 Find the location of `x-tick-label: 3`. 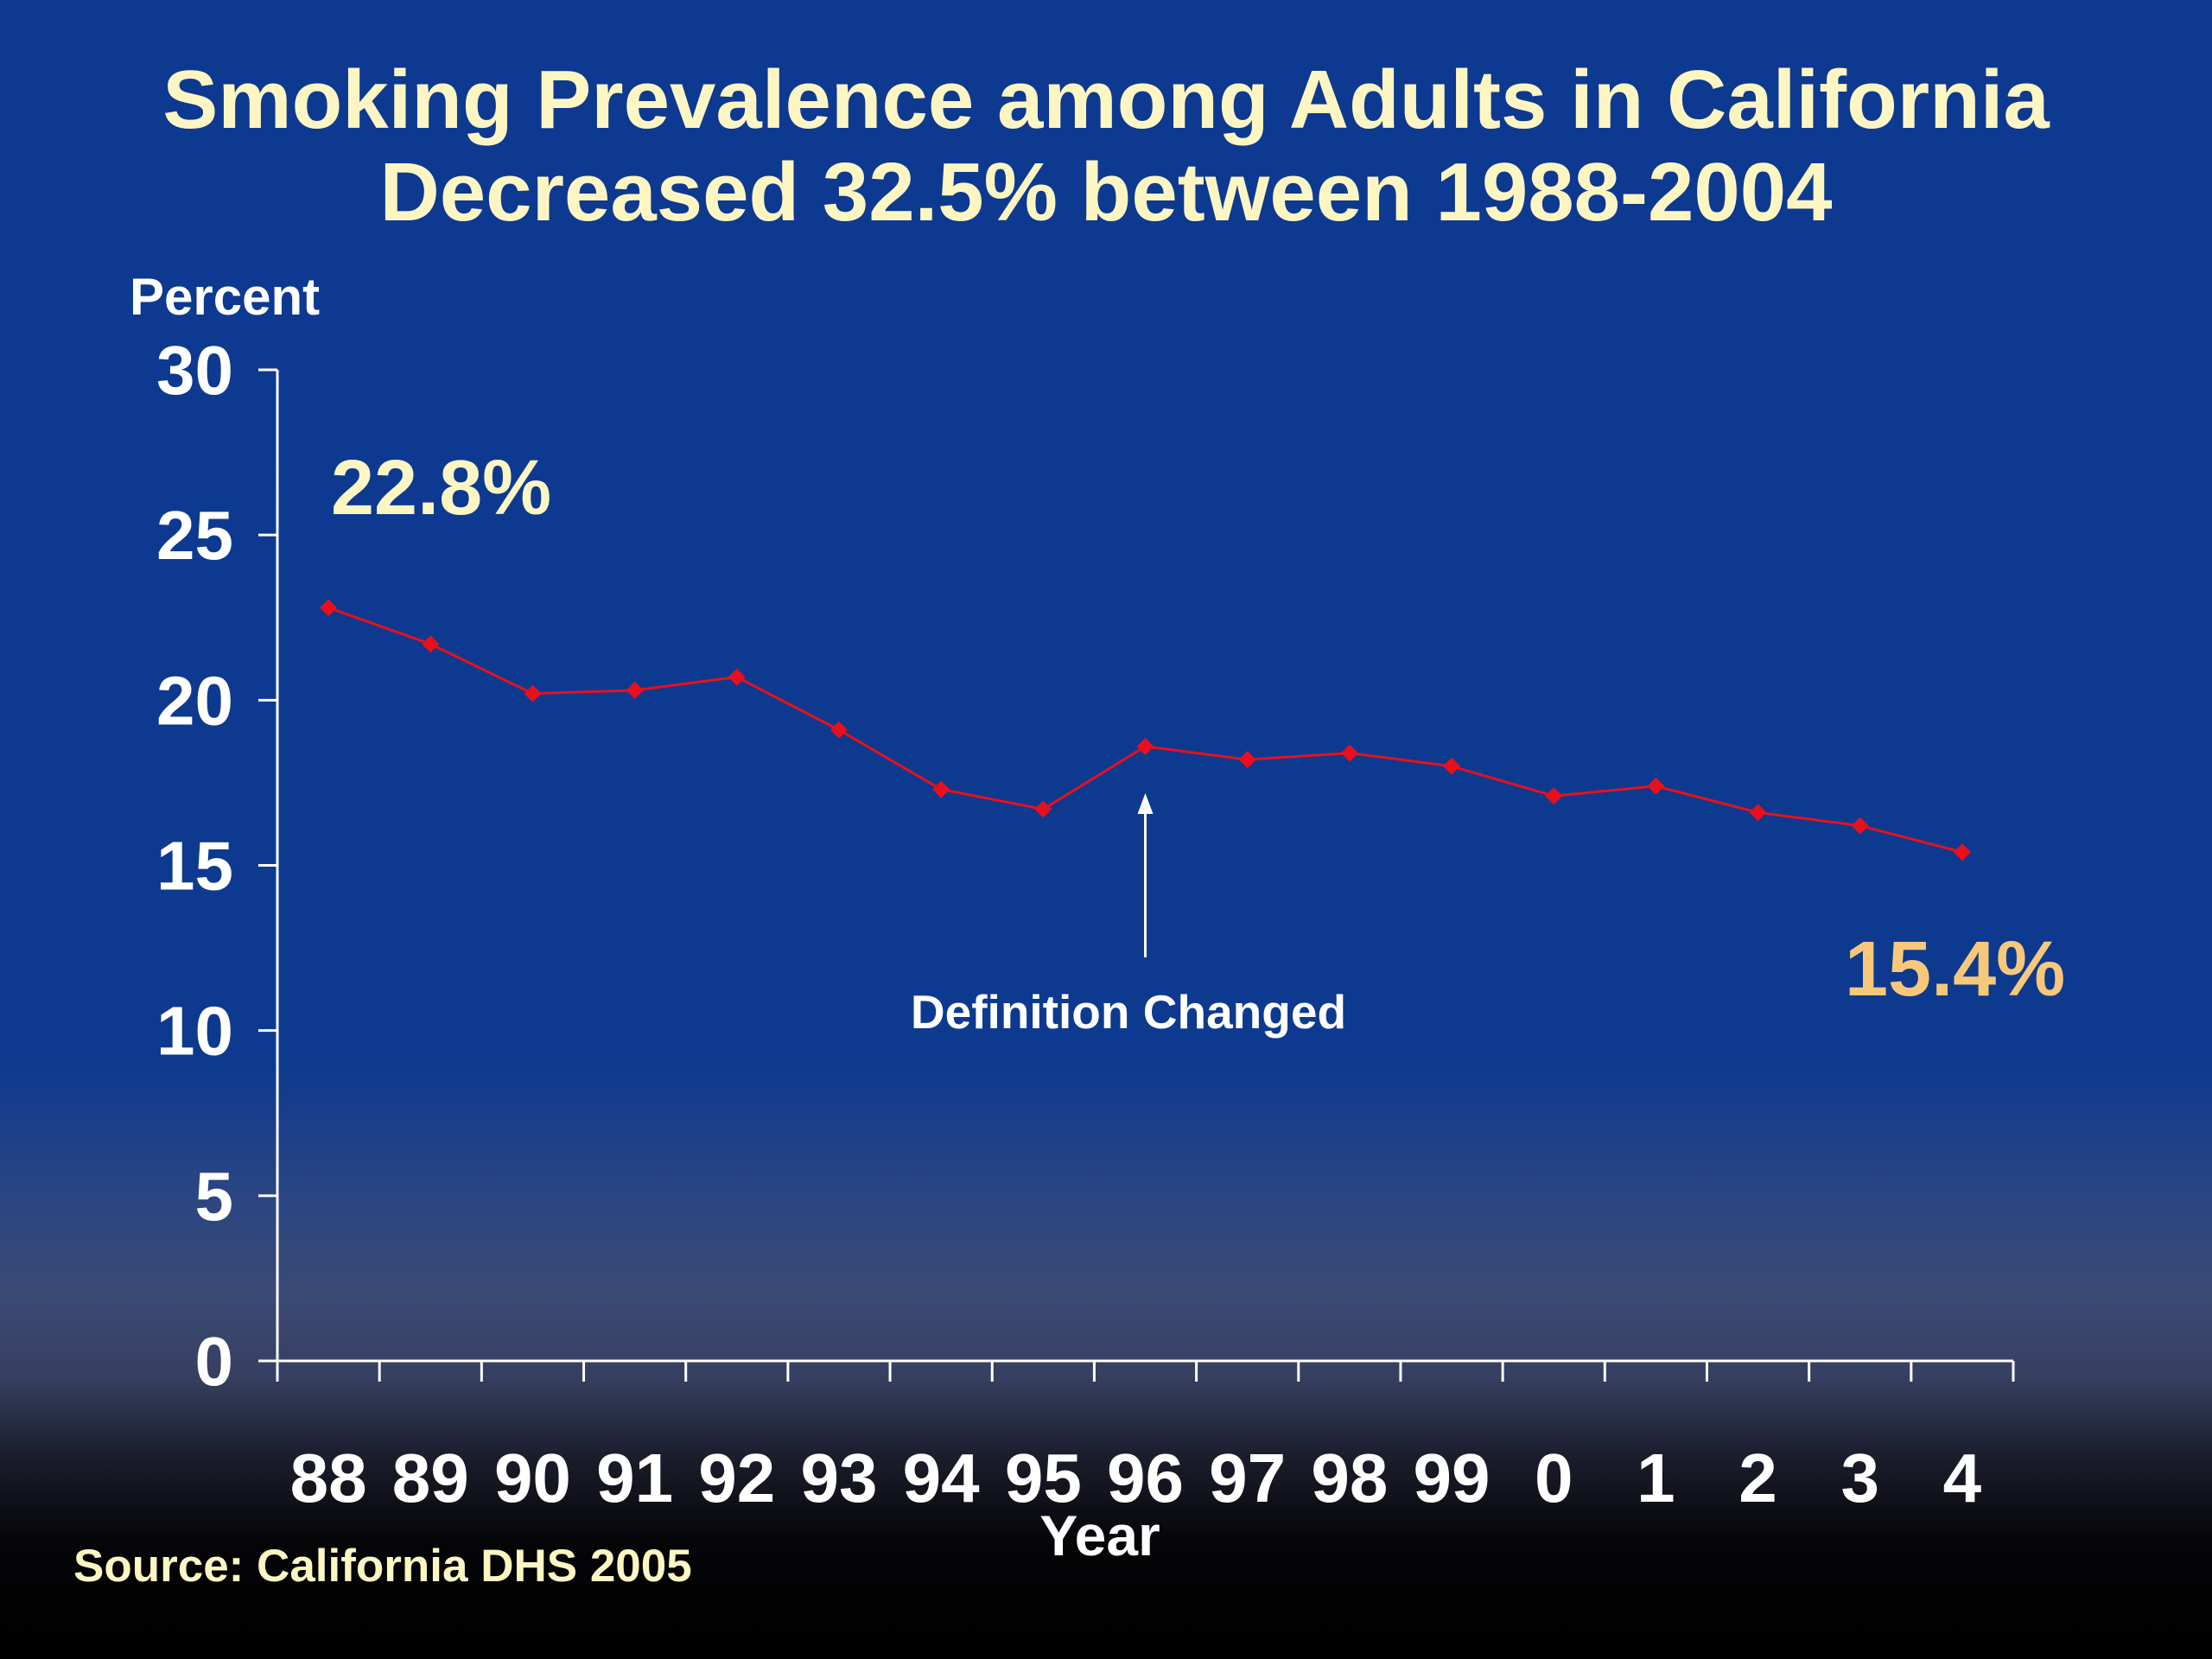

x-tick-label: 3 is located at coordinates (1859, 1478).